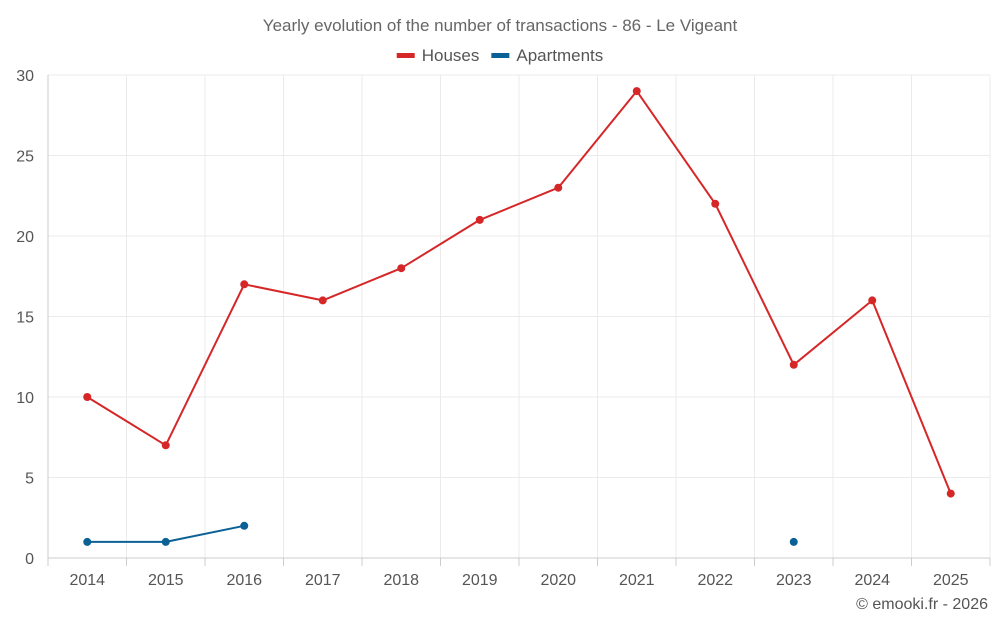 The height and width of the screenshot is (630, 1000). I want to click on x-tick-label: 2014, so click(87, 580).